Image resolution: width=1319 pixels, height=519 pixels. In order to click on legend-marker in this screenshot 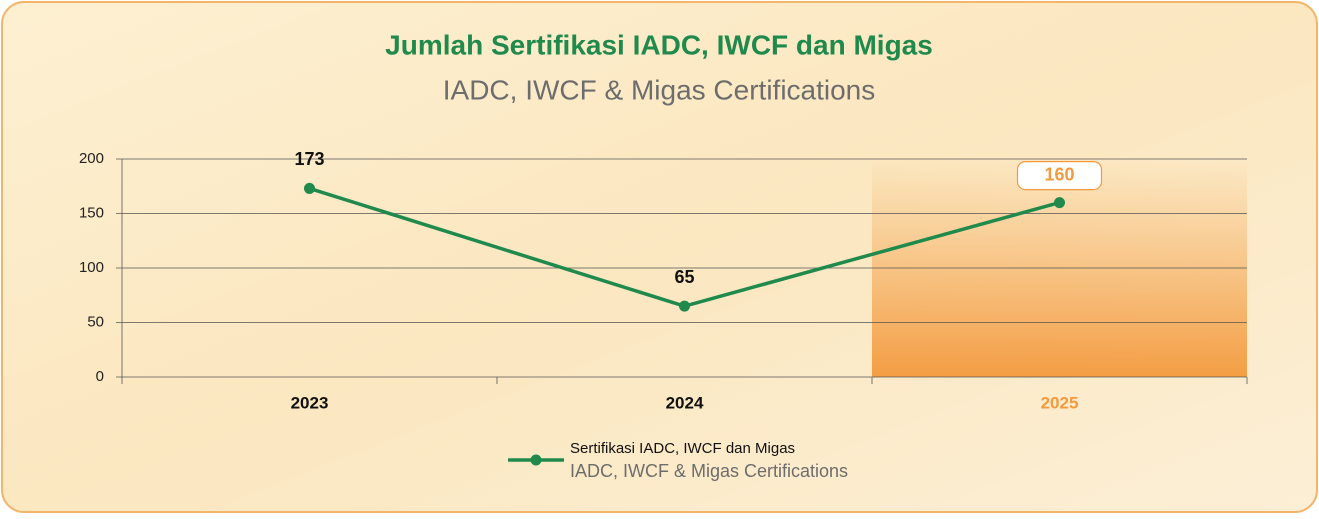, I will do `click(536, 460)`.